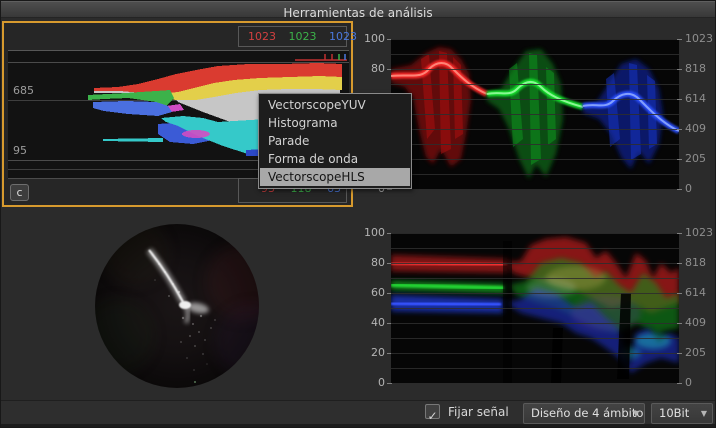  What do you see at coordinates (358, 425) in the screenshot?
I see `window-bottom-edge` at bounding box center [358, 425].